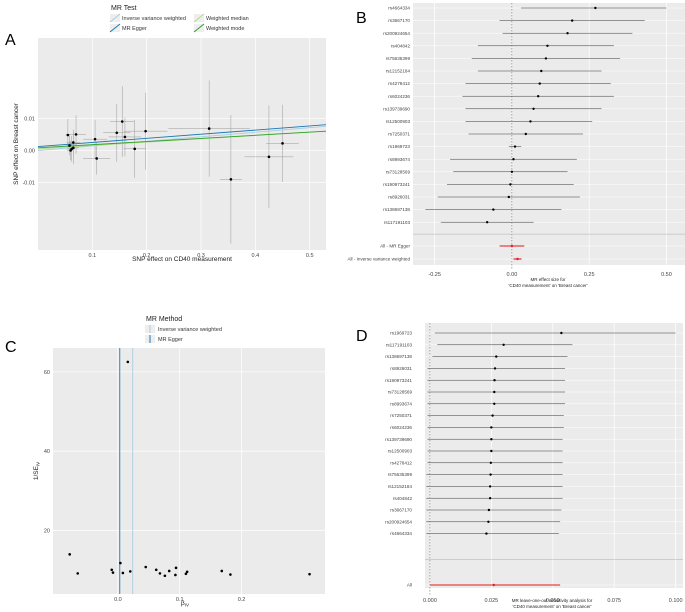 The width and height of the screenshot is (685, 612). I want to click on panel-a-legend-title: MR Test, so click(124, 8).